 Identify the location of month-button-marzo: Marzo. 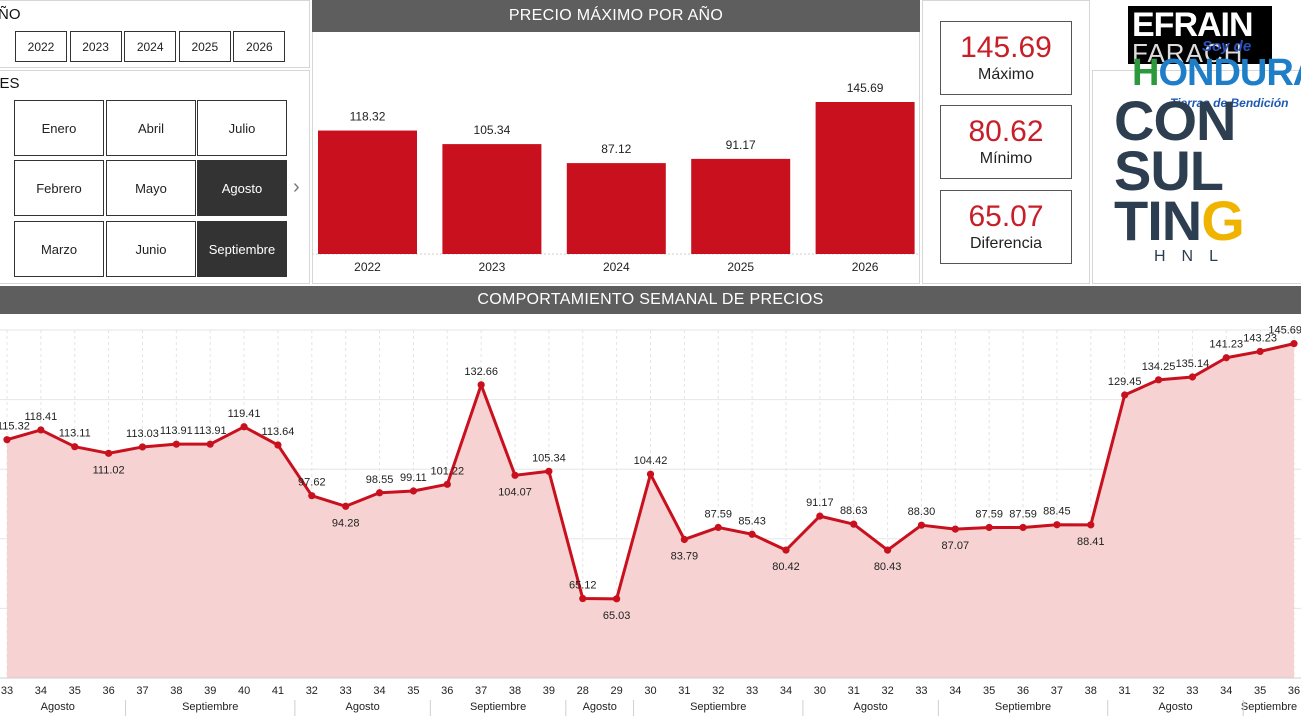
(59, 249).